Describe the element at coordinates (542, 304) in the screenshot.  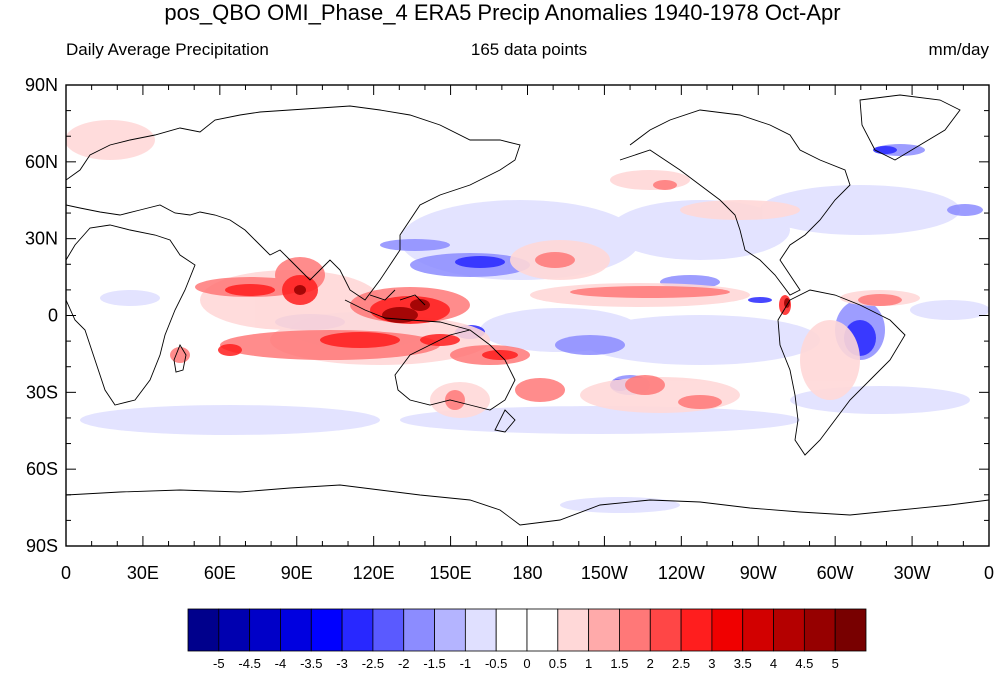
I see `positive-anomaly-darkest` at that location.